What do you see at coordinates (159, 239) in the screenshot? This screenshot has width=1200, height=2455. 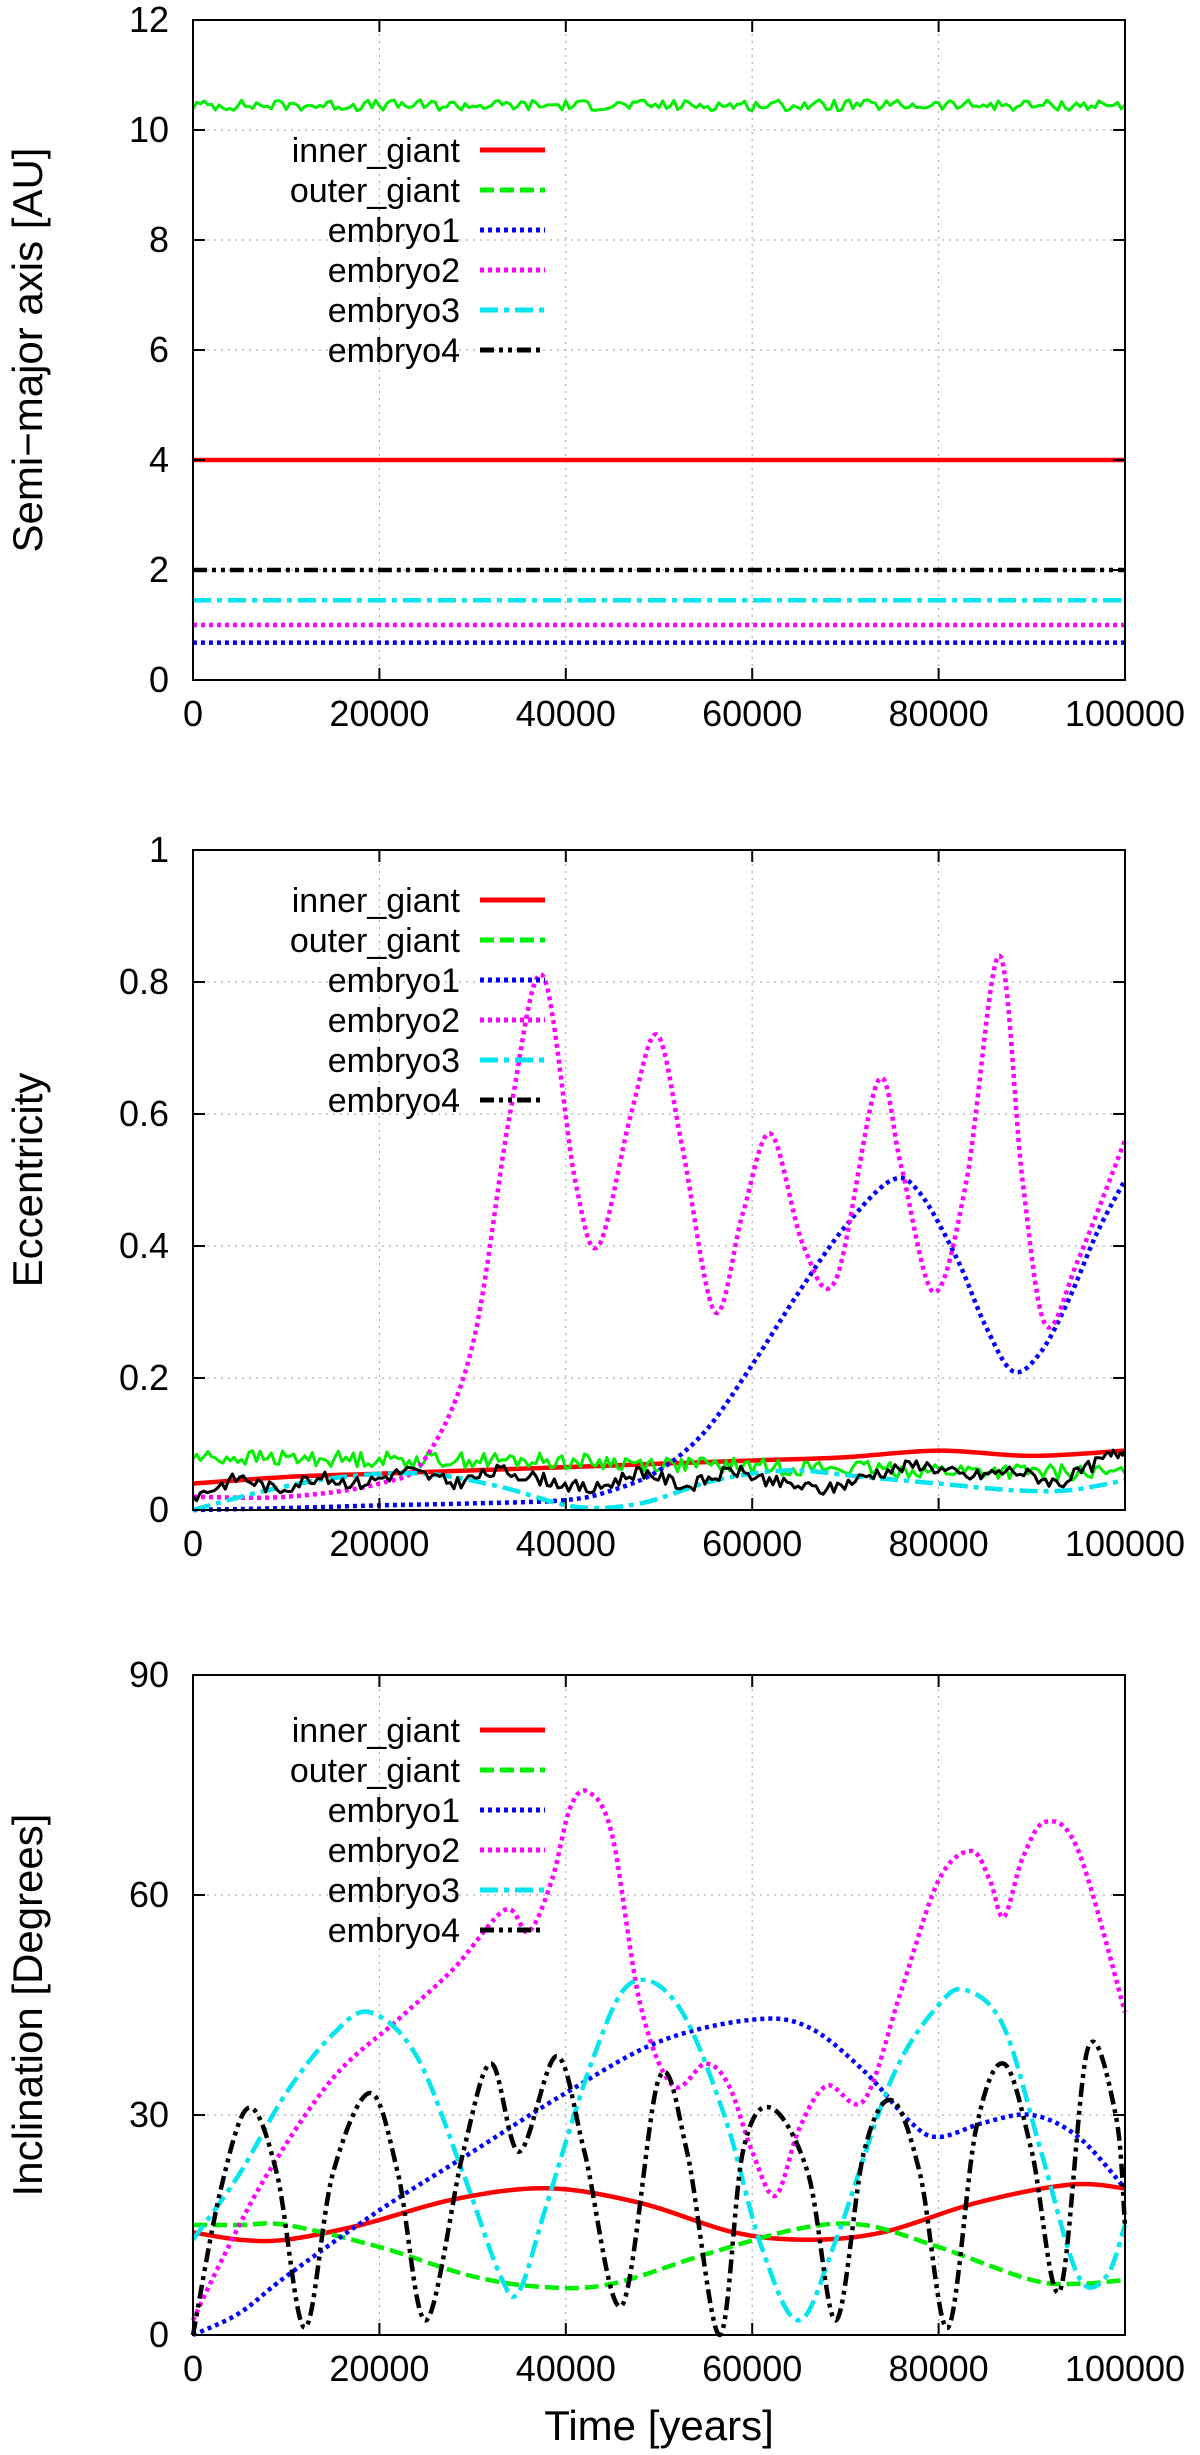 I see `y-tick-label: 8` at bounding box center [159, 239].